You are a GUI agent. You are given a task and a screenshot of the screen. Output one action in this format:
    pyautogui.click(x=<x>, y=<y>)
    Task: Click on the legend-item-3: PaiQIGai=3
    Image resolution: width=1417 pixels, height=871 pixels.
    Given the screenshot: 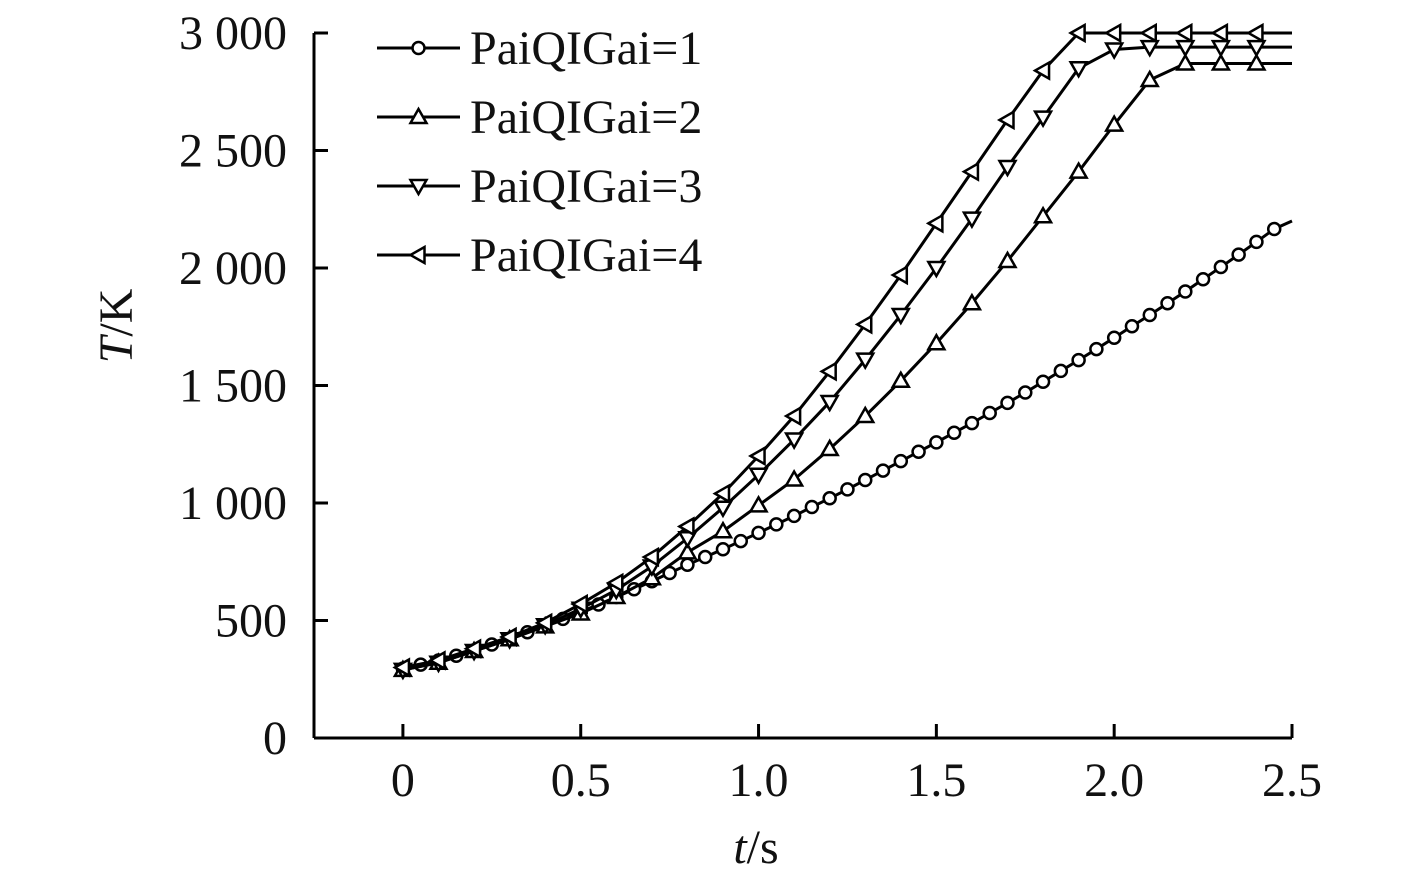 What is the action you would take?
    pyautogui.click(x=539, y=186)
    